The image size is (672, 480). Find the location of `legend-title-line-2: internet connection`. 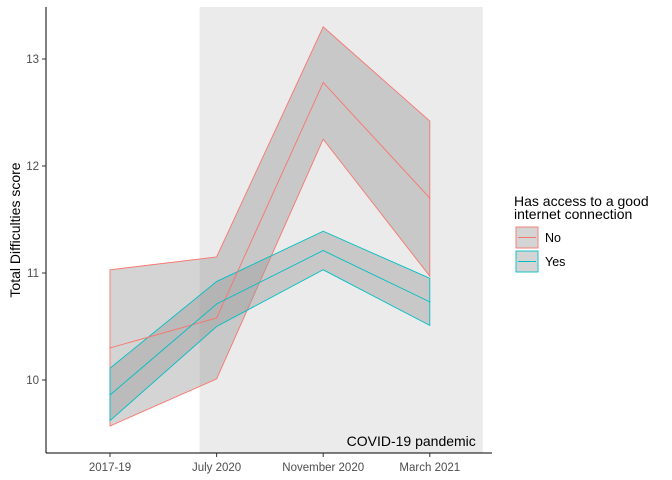

legend-title-line-2: internet connection is located at coordinates (573, 214).